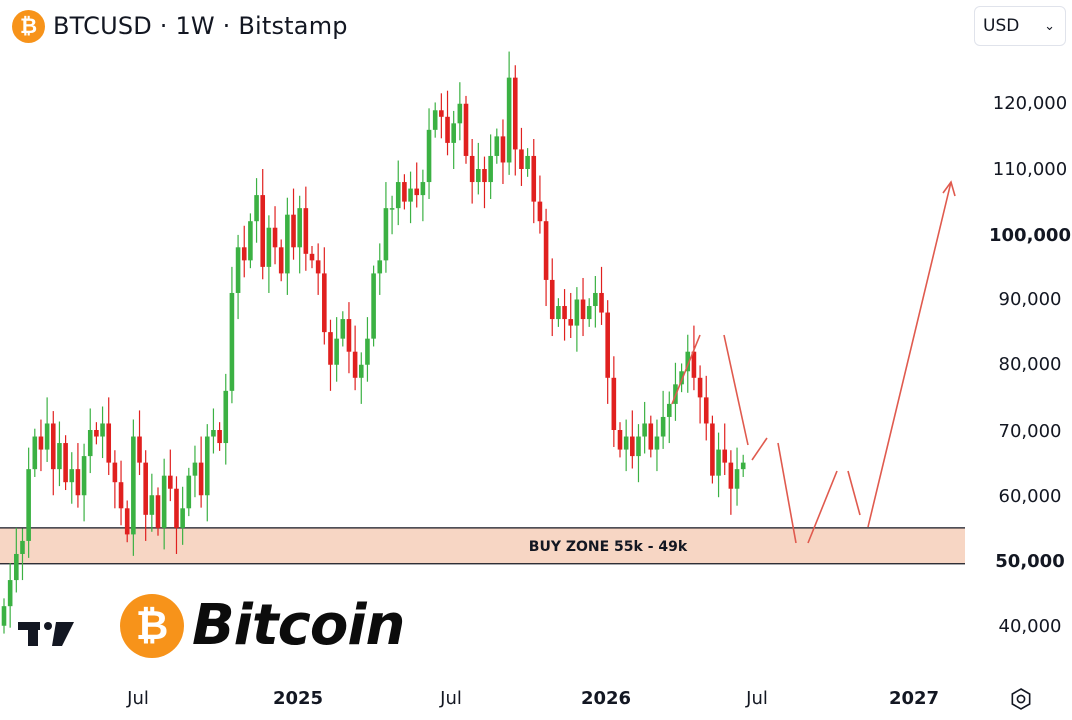 The height and width of the screenshot is (720, 1072). What do you see at coordinates (1030, 103) in the screenshot?
I see `y-tick-label: 120,000` at bounding box center [1030, 103].